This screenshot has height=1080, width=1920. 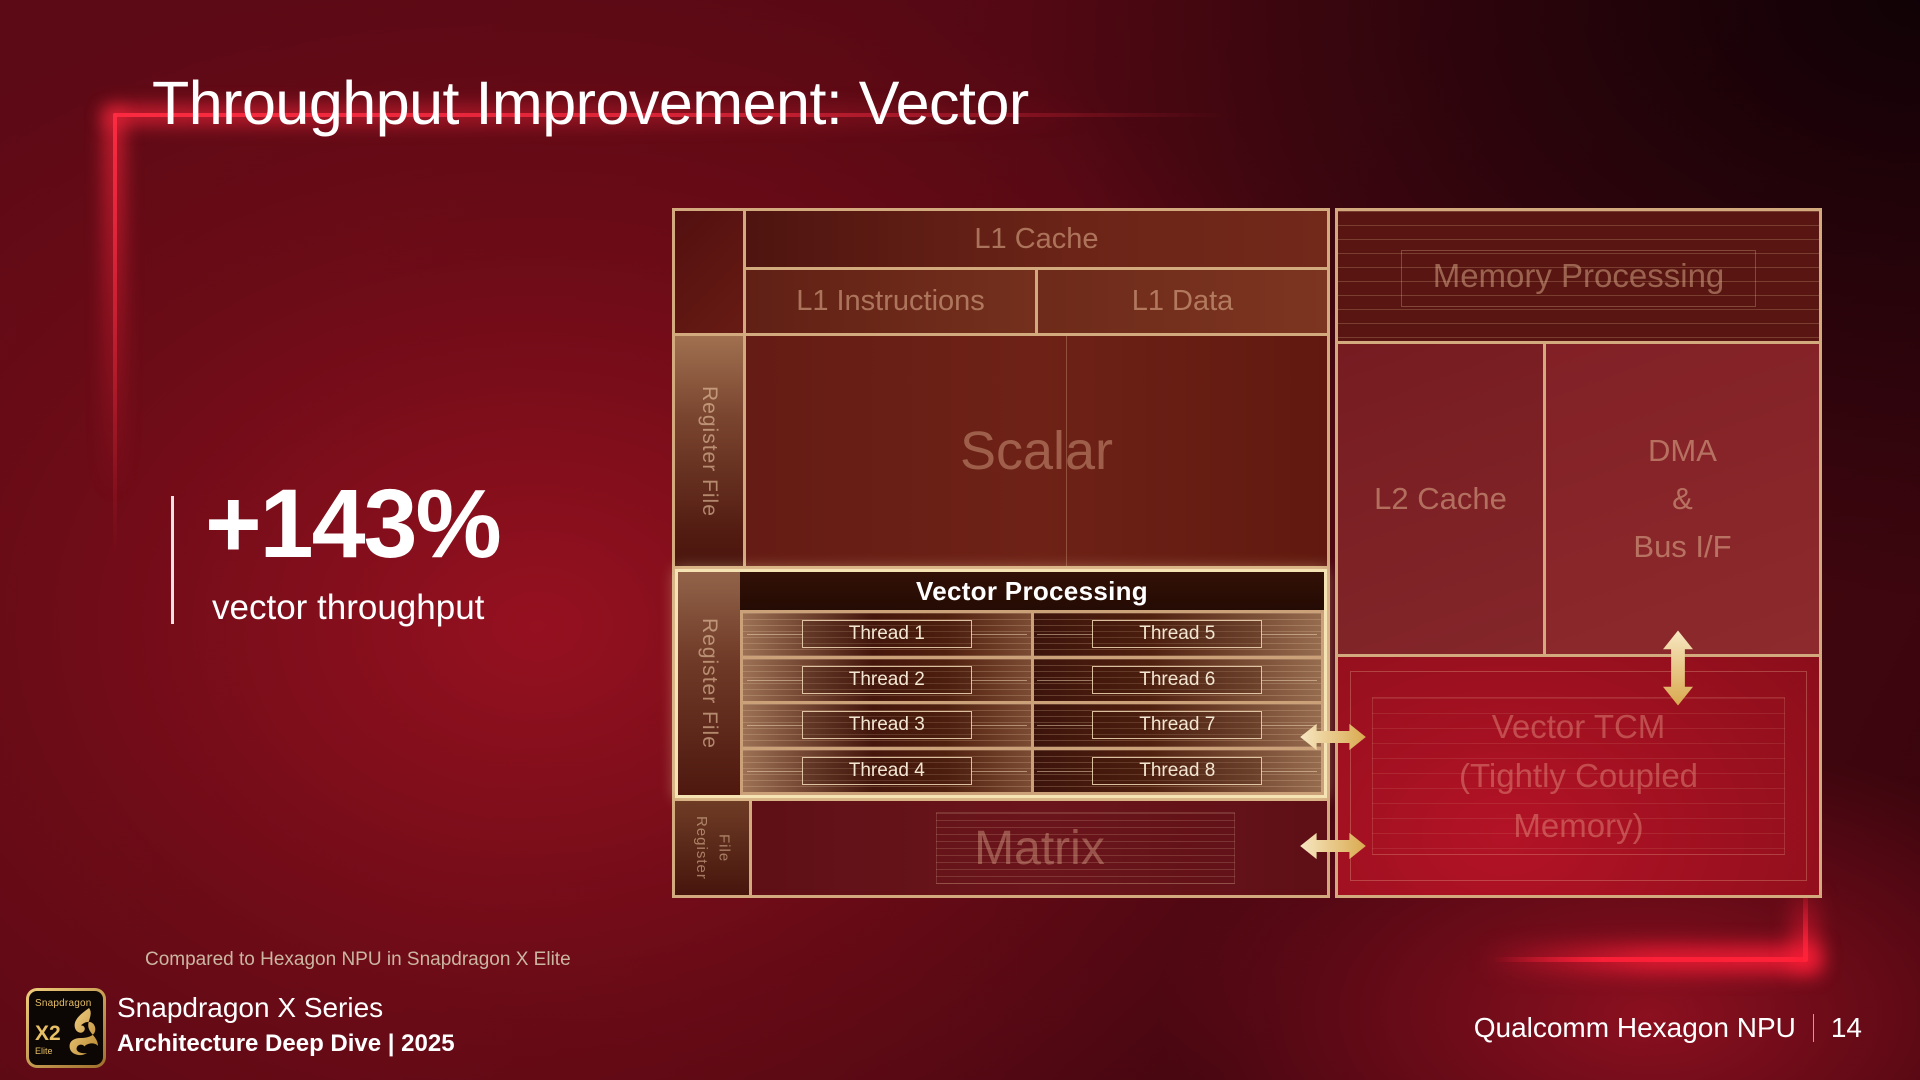 I want to click on thread-label: Thread 7, so click(x=1177, y=725).